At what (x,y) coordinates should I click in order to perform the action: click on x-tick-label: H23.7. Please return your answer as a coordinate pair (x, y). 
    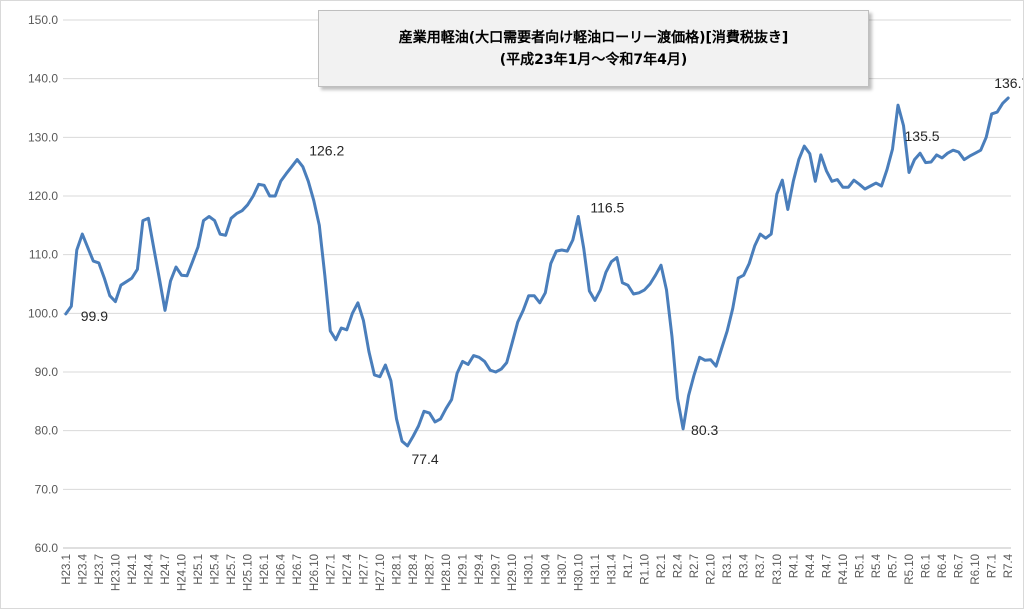
    Looking at the image, I should click on (100, 569).